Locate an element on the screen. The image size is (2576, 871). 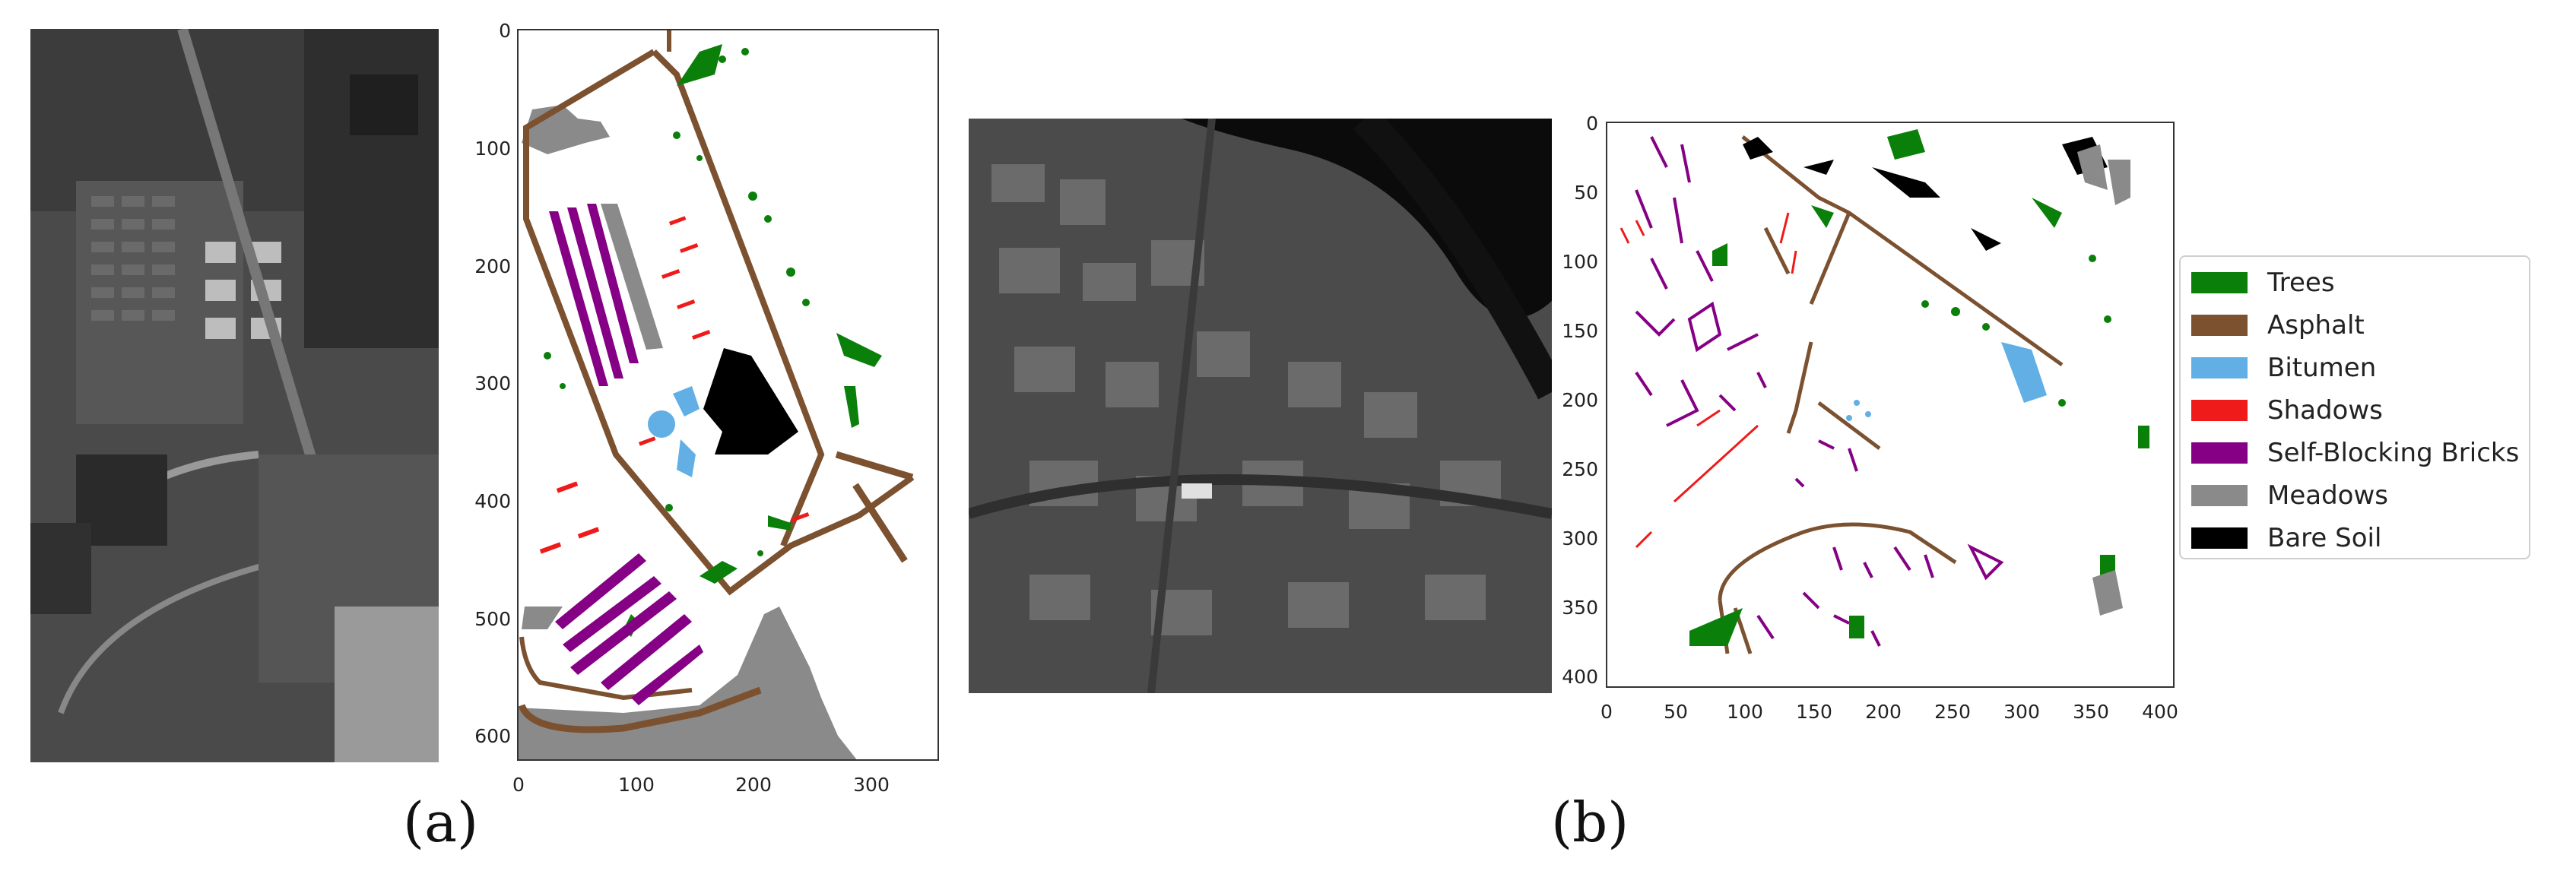
legend-label: Self-Blocking Bricks is located at coordinates (2393, 453).